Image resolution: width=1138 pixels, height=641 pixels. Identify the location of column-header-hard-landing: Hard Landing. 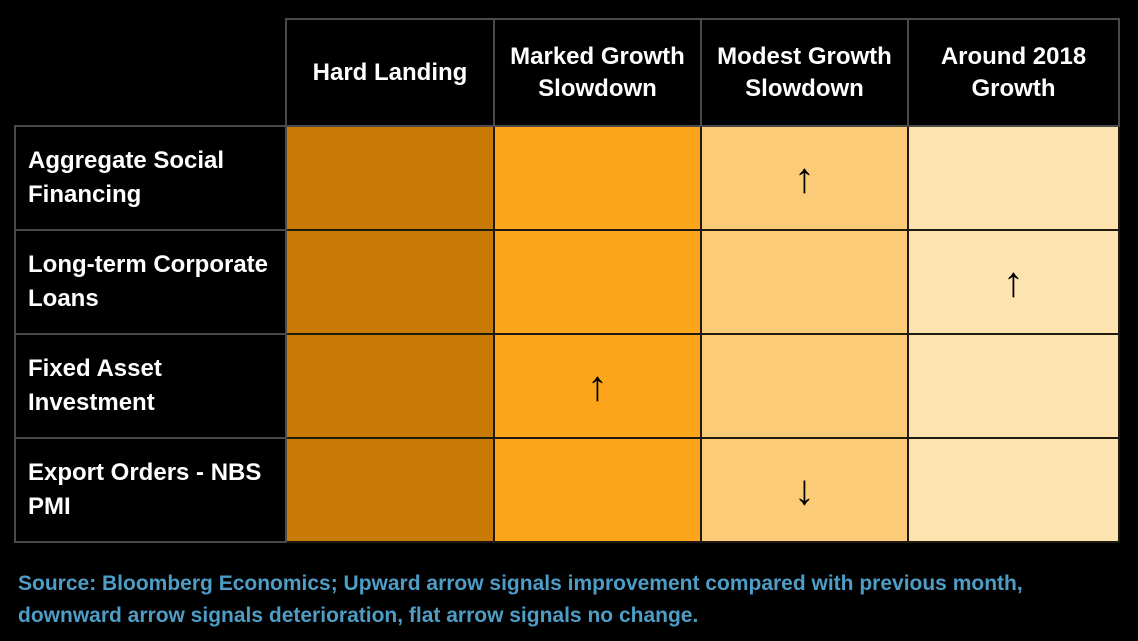
(390, 72).